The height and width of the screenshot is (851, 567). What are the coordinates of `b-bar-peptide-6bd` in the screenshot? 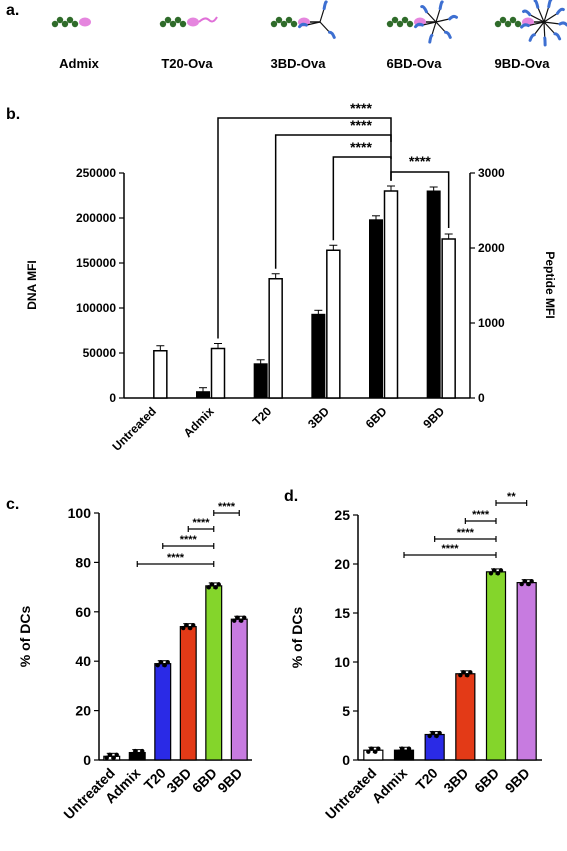 It's located at (391, 294).